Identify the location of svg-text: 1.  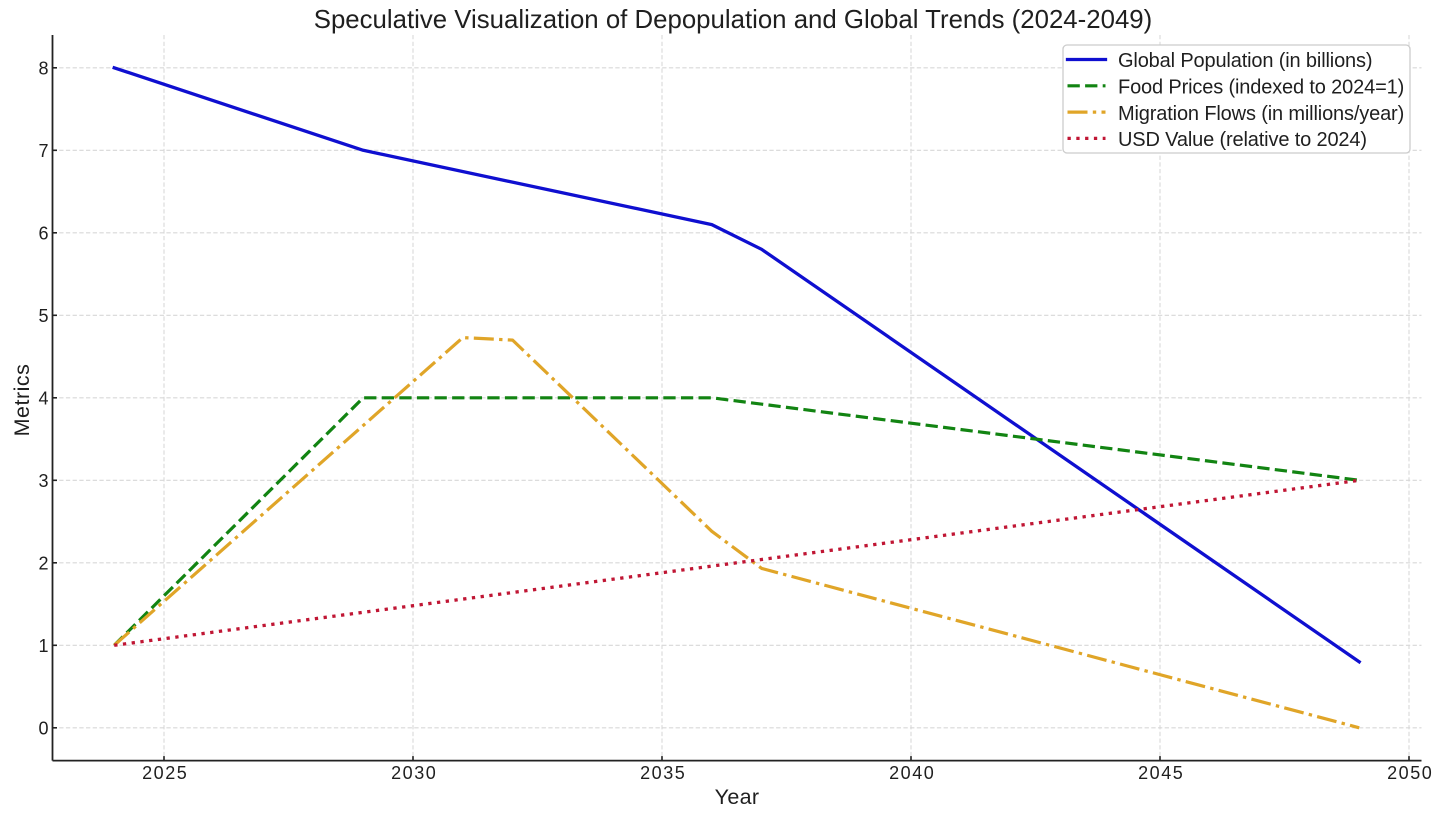
(43, 646).